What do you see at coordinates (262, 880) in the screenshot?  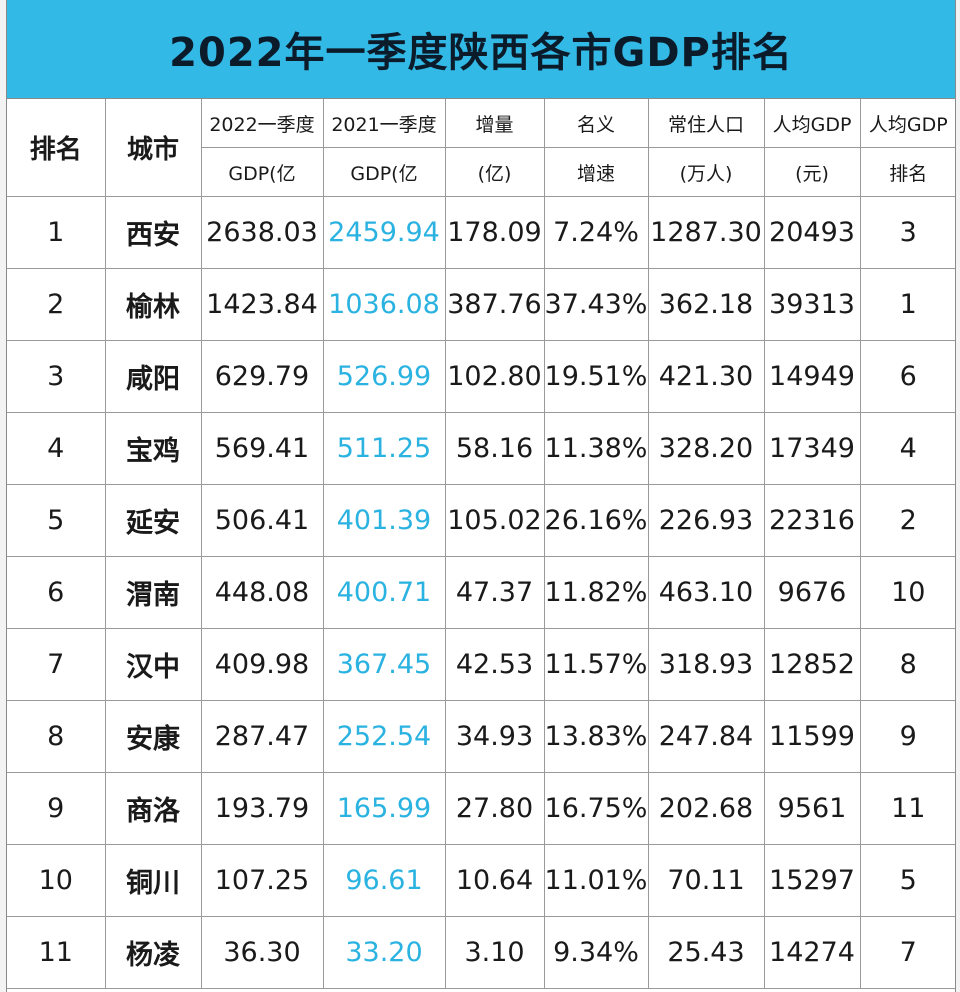 I see `cell-gdp-2022: 107.25` at bounding box center [262, 880].